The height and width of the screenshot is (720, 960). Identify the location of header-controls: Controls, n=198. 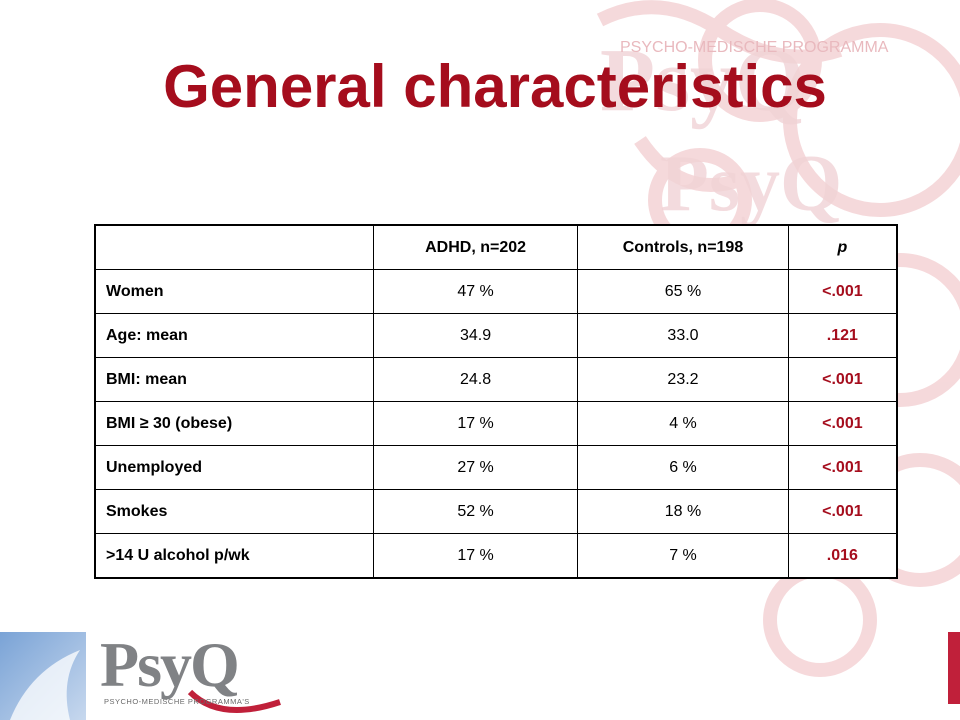
(683, 247).